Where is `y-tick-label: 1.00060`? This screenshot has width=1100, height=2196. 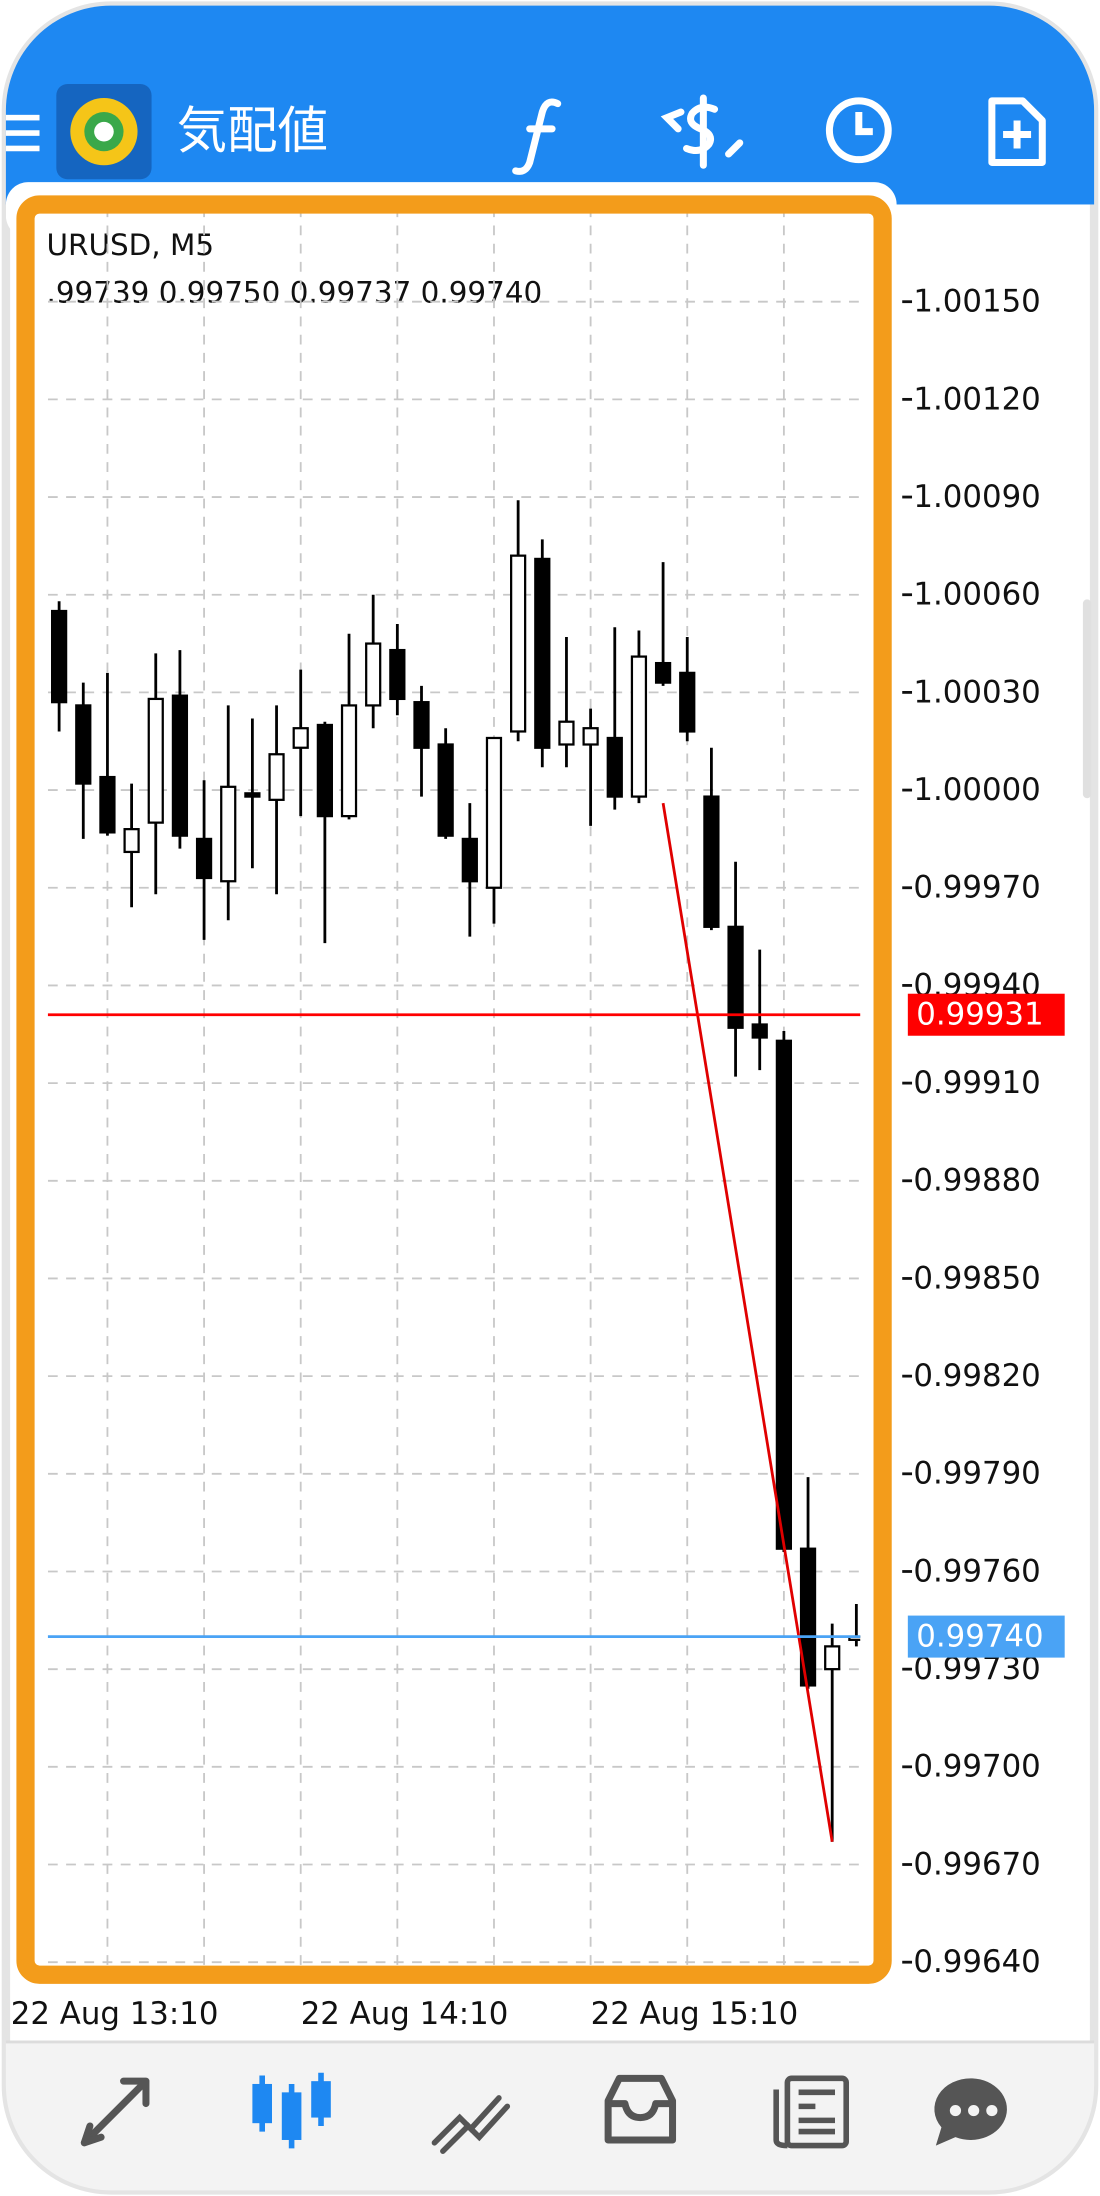 y-tick-label: 1.00060 is located at coordinates (976, 595).